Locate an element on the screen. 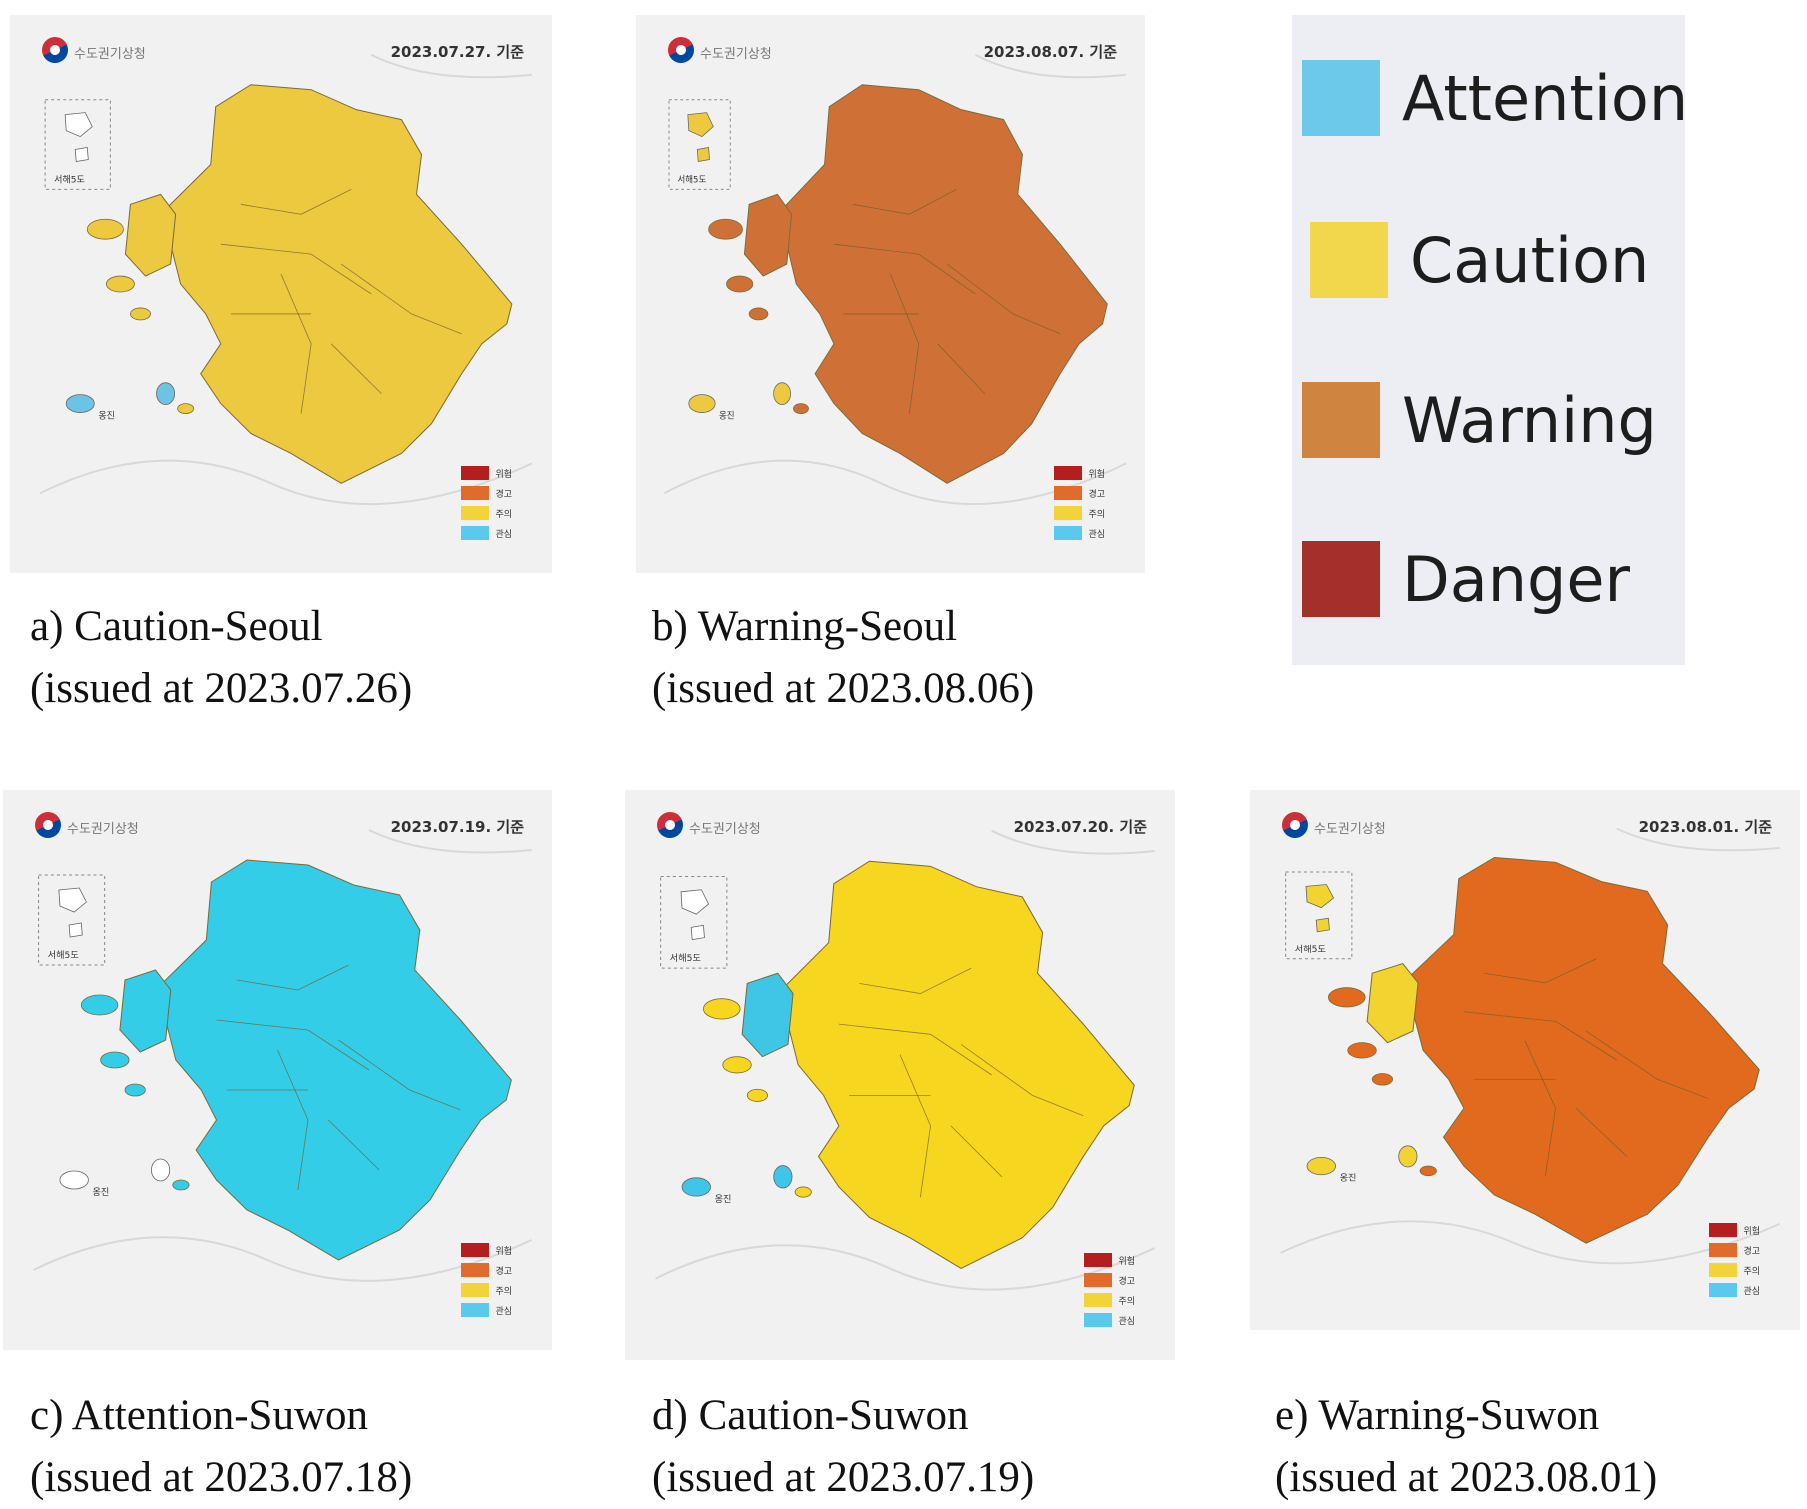 The height and width of the screenshot is (1509, 1807). map-panel-b: 서해5도 옹진 수도권기상청 2023.08.07. 기준 위험 경고 주의 관심 is located at coordinates (890, 294).